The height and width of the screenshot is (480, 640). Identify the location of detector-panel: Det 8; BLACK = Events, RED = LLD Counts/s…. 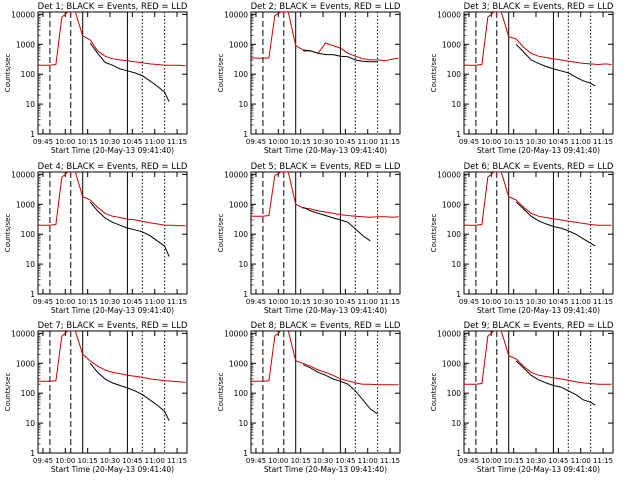
(309, 397).